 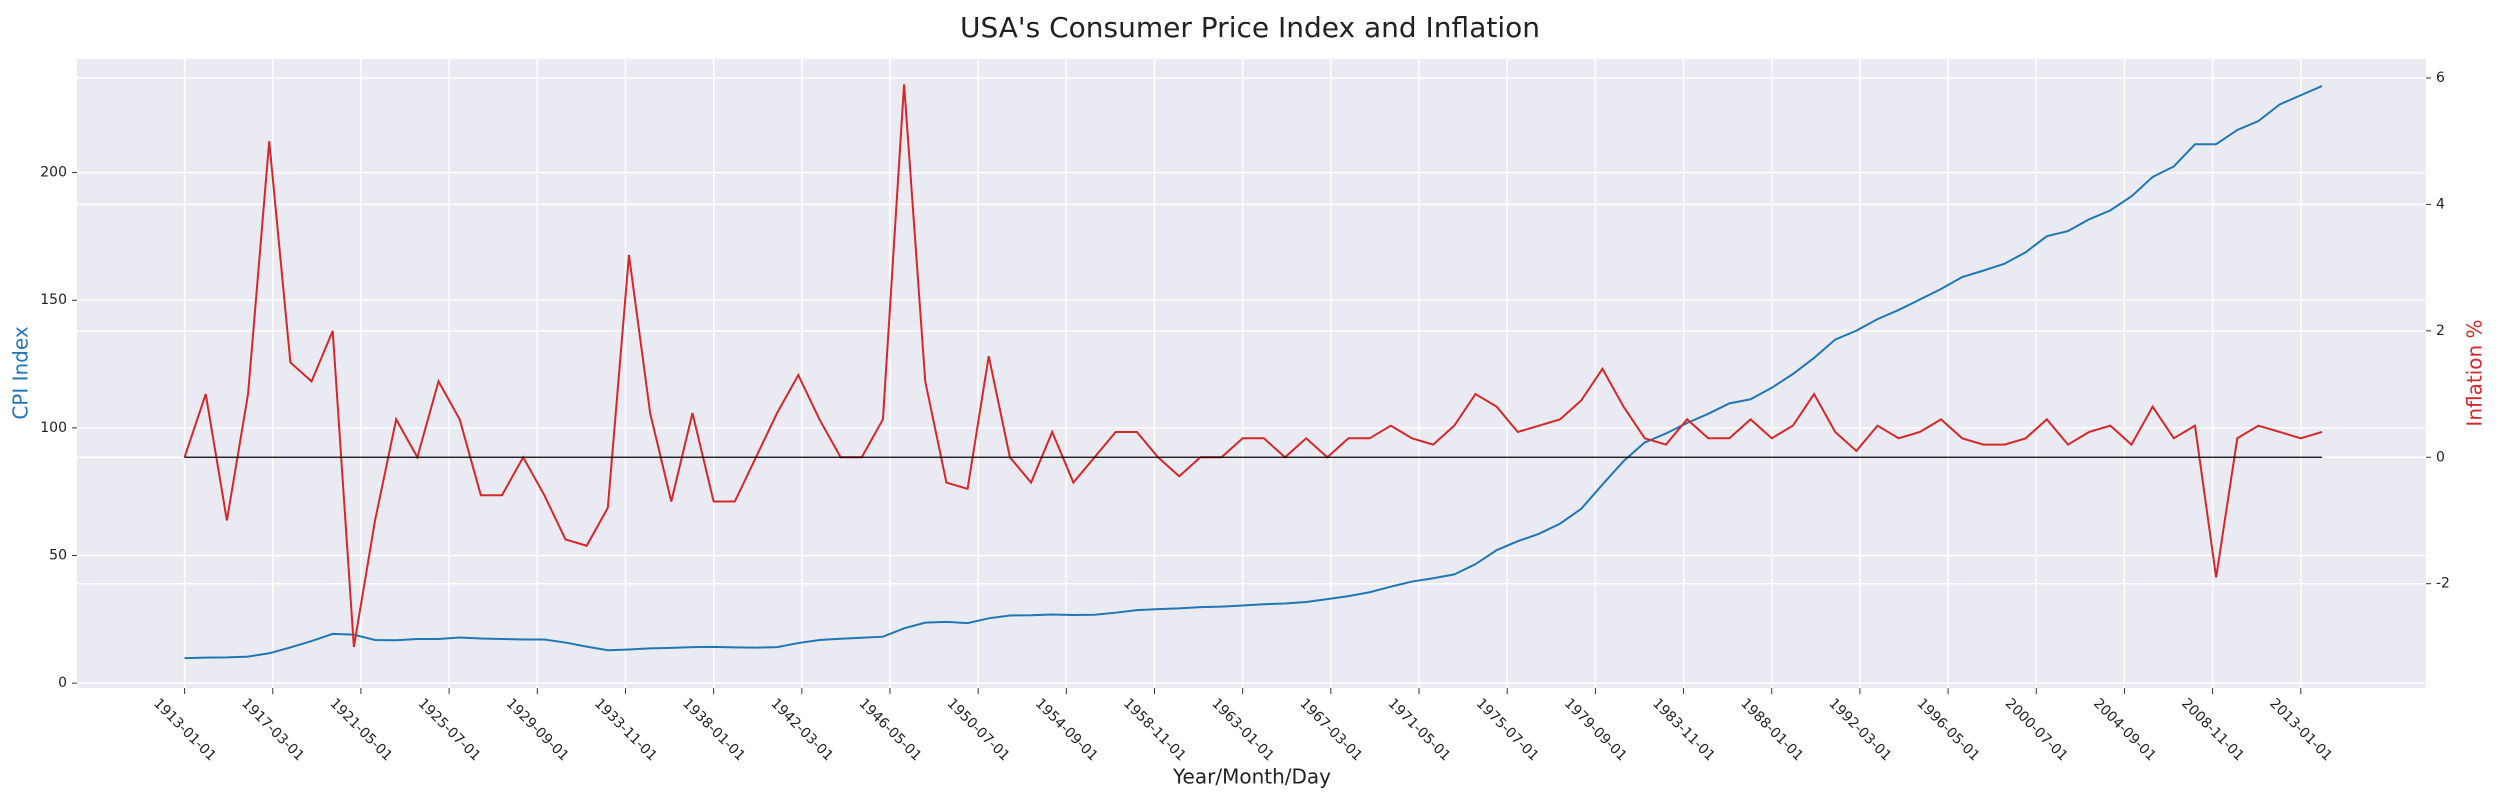 I want to click on x-tick-label: 1983-11-01, so click(x=1683, y=730).